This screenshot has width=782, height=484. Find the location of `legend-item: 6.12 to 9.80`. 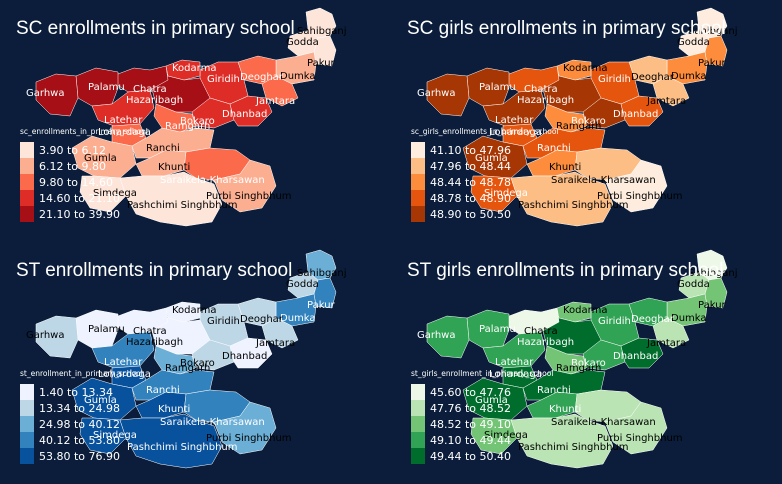

legend-item: 6.12 to 9.80 is located at coordinates (84, 166).